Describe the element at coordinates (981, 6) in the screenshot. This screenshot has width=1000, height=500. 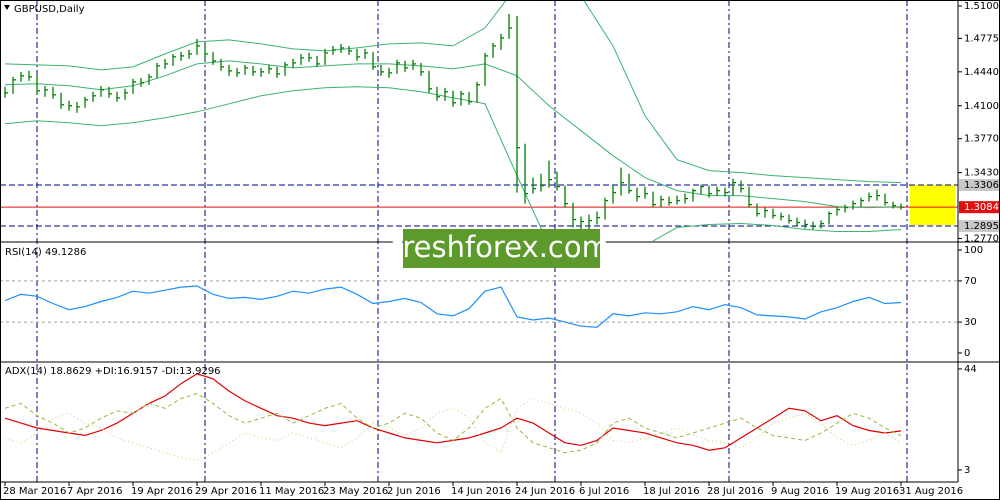
I see `y-tick-label: 1.5100` at that location.